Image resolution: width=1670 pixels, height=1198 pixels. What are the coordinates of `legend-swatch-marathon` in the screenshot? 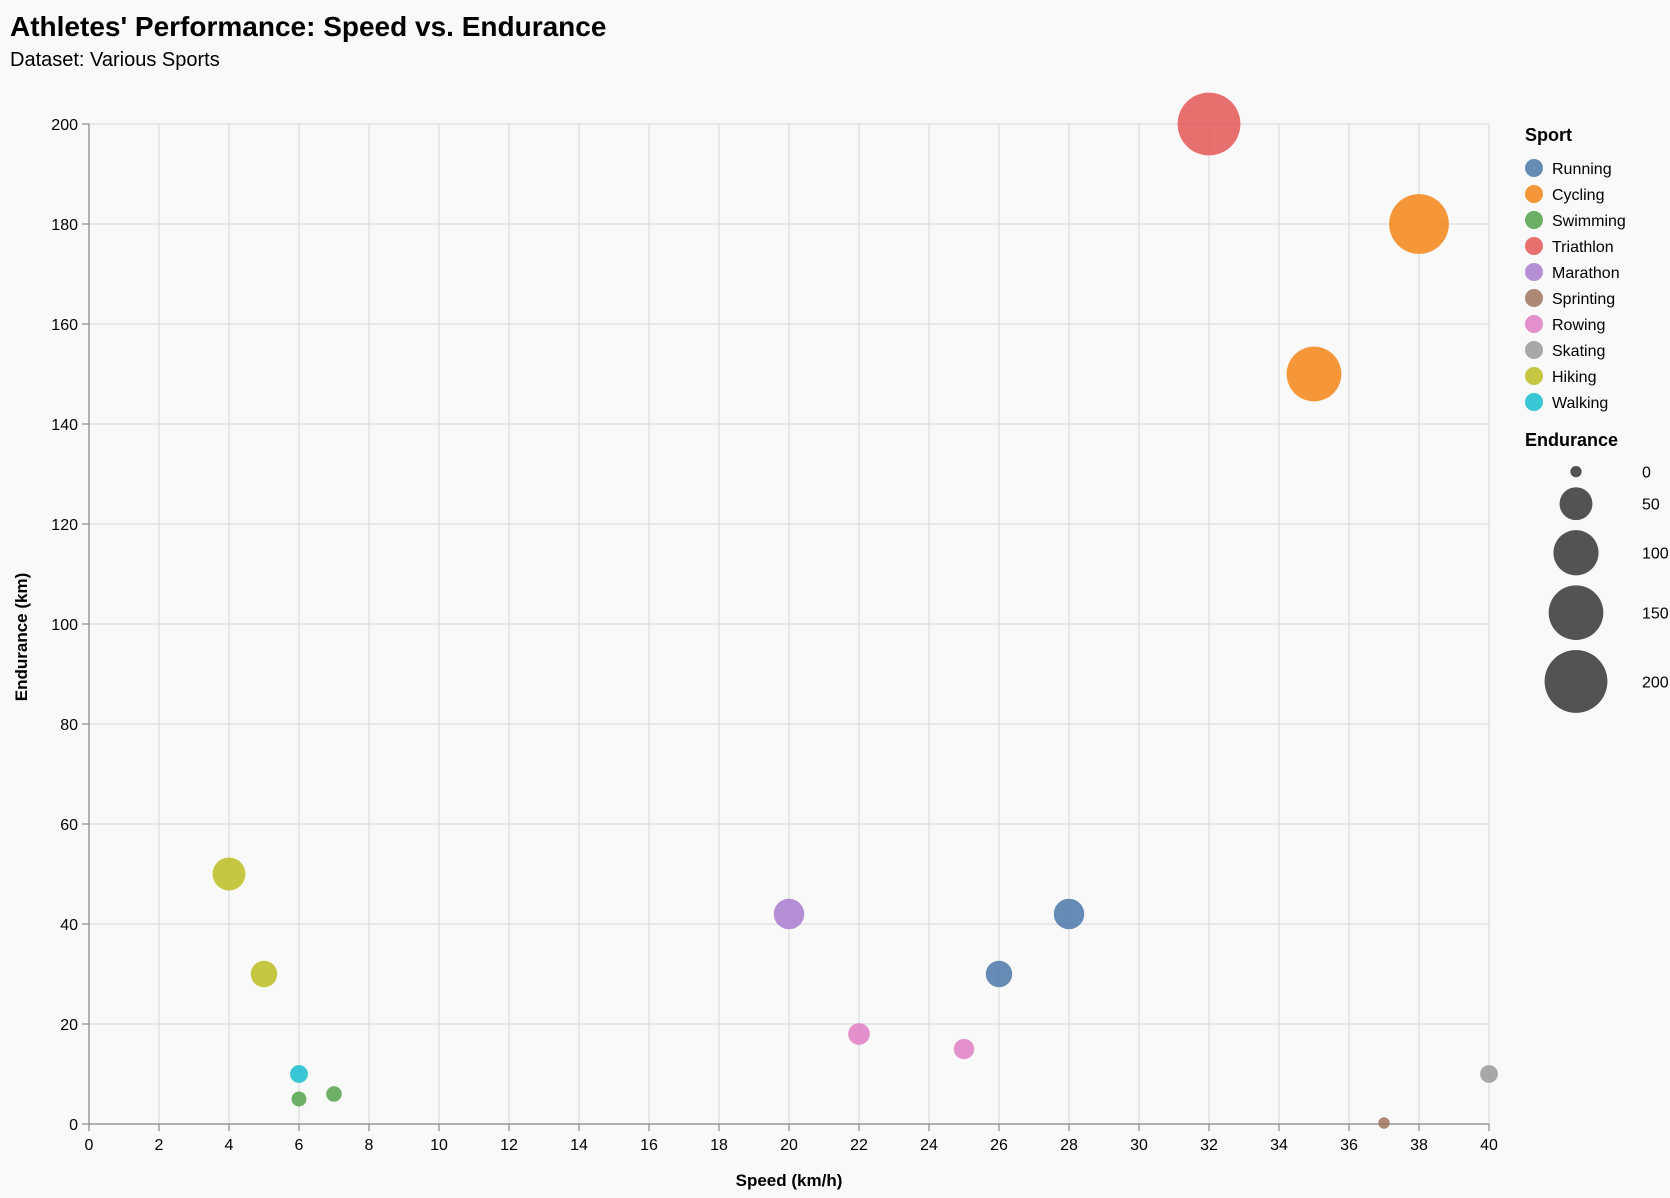 It's located at (1534, 272).